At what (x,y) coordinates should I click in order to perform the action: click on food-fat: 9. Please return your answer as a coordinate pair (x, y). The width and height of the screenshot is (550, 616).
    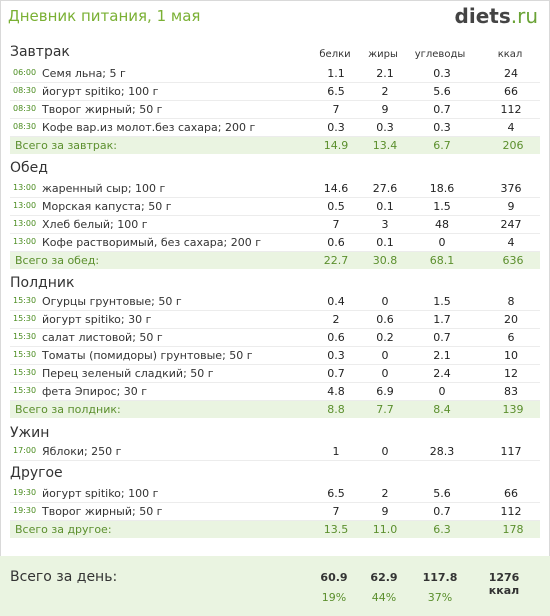
    Looking at the image, I should click on (385, 511).